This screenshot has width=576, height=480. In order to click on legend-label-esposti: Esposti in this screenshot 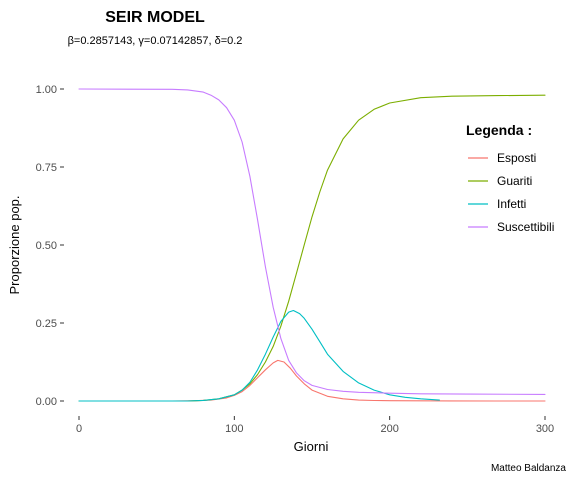, I will do `click(516, 158)`.